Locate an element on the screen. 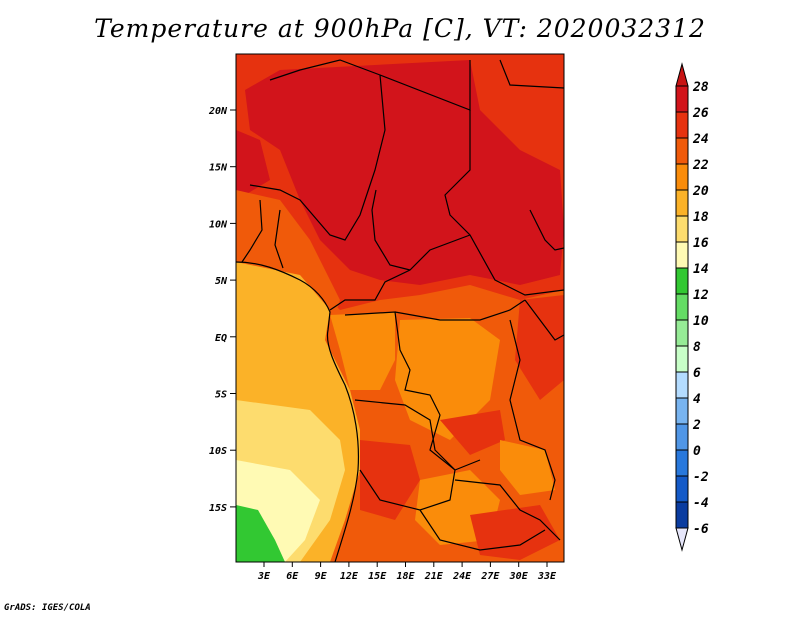  longitude-axis: 3E 6E 9E 12E 15E 18E 21E 24E 27E 30E 33E is located at coordinates (407, 572).